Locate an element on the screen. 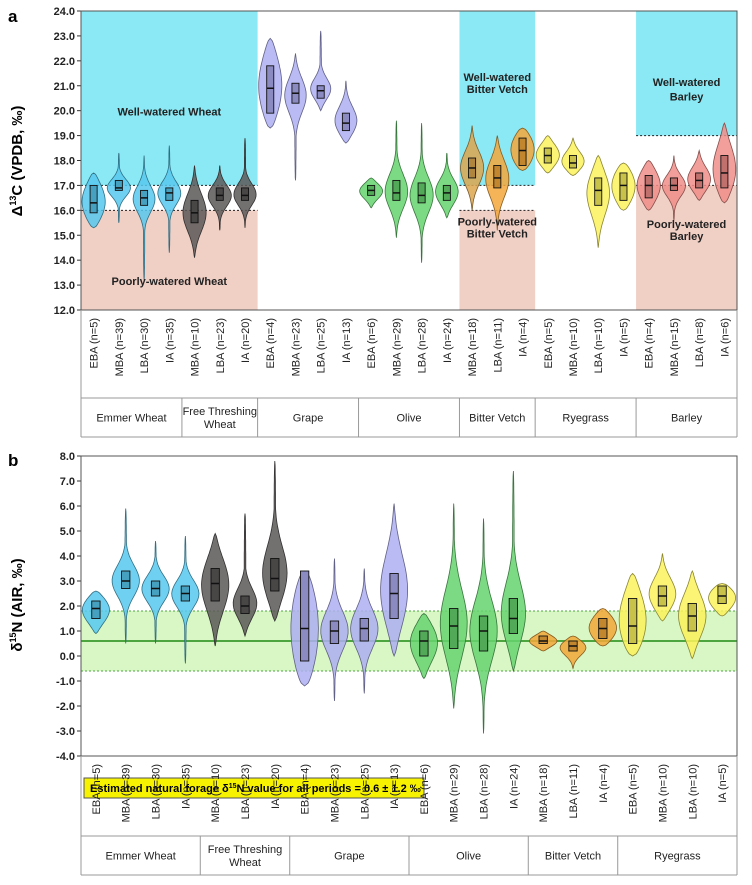  x-category-label: IA (n=24) is located at coordinates (514, 786).